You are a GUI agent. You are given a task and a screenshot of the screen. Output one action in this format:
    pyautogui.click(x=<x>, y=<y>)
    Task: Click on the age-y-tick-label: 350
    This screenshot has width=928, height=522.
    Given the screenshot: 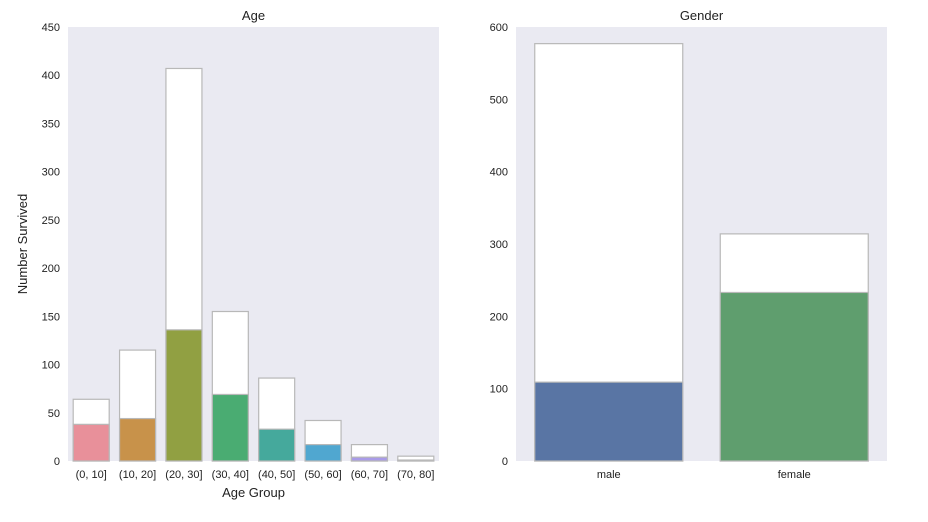 What is the action you would take?
    pyautogui.click(x=51, y=124)
    